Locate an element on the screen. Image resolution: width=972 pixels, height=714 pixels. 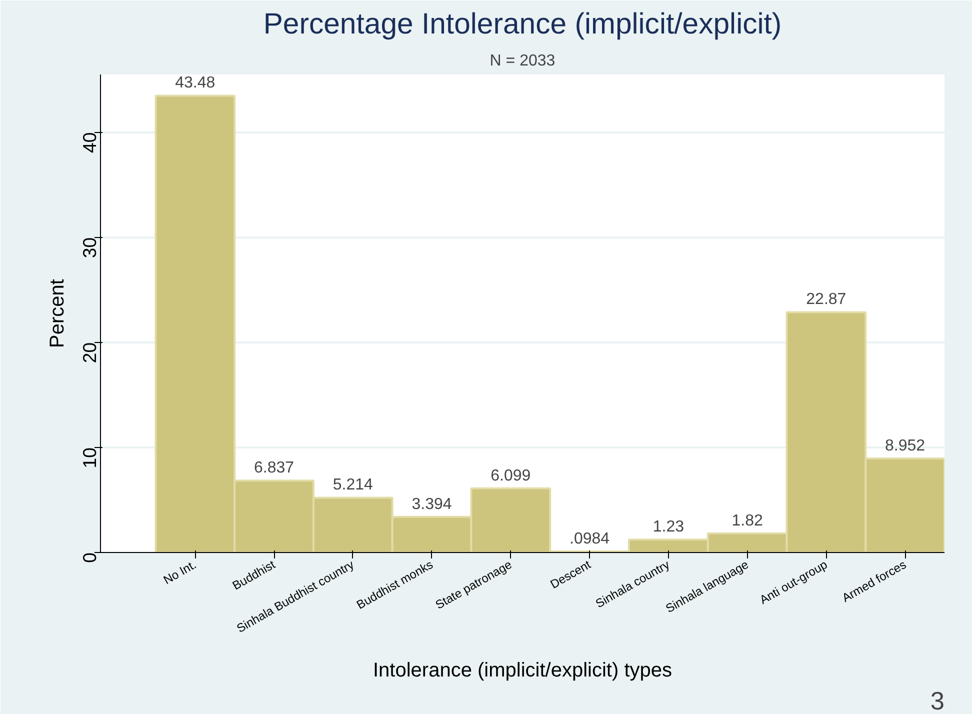
data-label: .0984 is located at coordinates (590, 539).